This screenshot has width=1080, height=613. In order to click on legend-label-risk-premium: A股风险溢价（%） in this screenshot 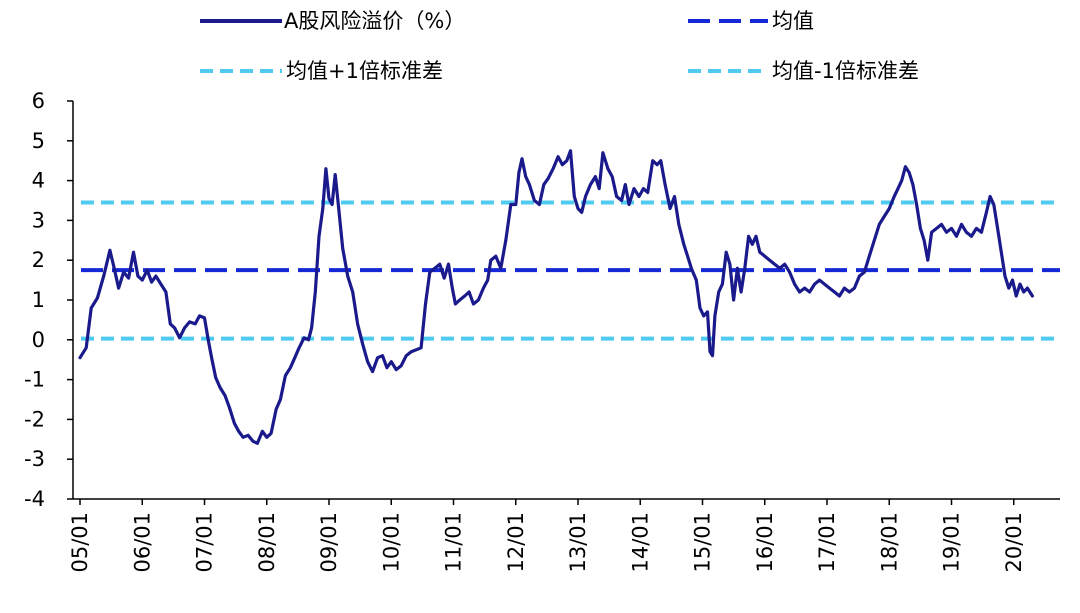, I will do `click(374, 21)`.